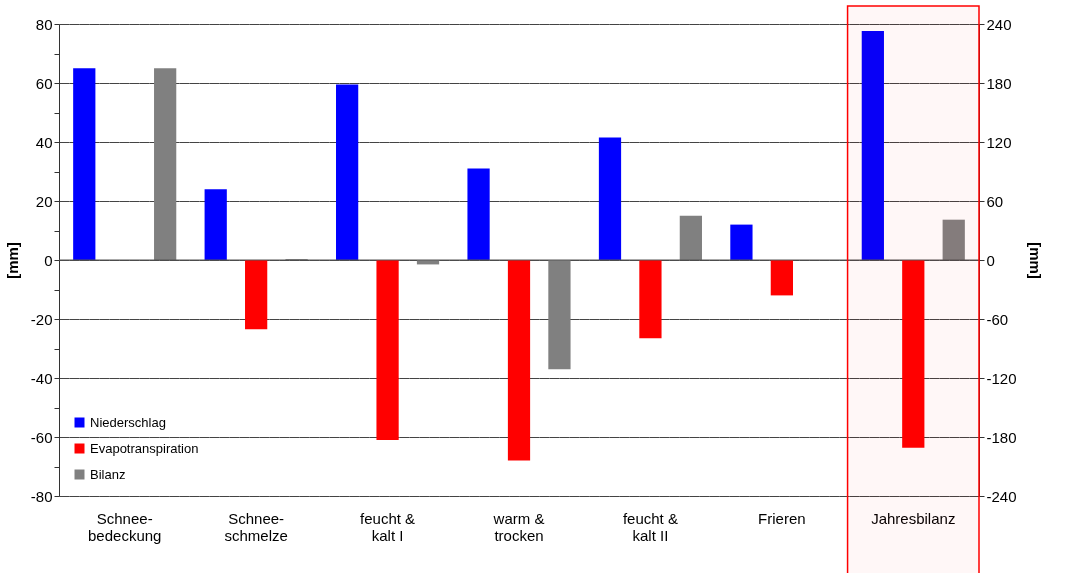 The image size is (1088, 573). I want to click on y2-tick-label: -120, so click(1001, 378).